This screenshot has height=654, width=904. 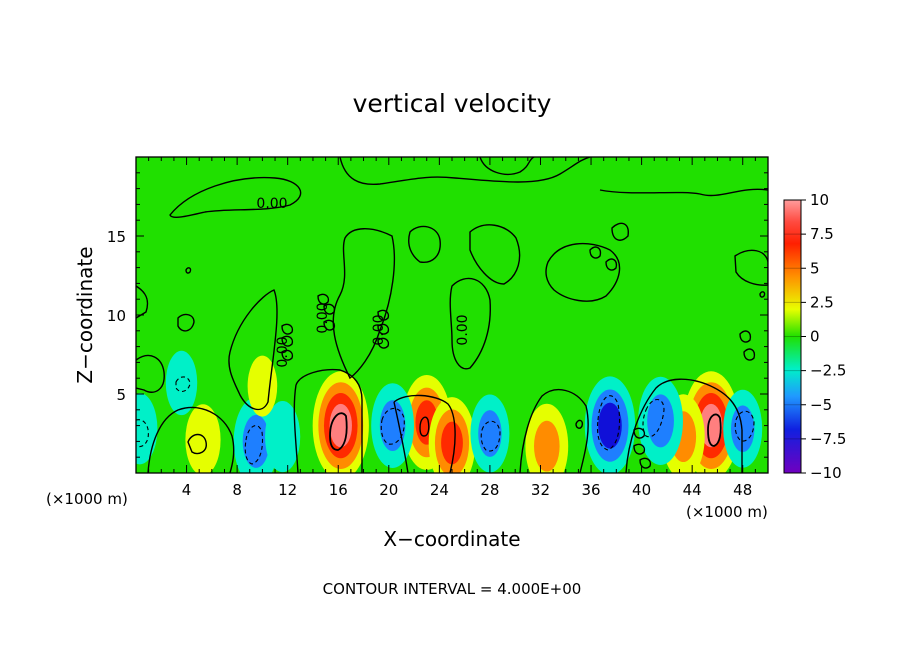 I want to click on colorbar-label: 5, so click(x=815, y=268).